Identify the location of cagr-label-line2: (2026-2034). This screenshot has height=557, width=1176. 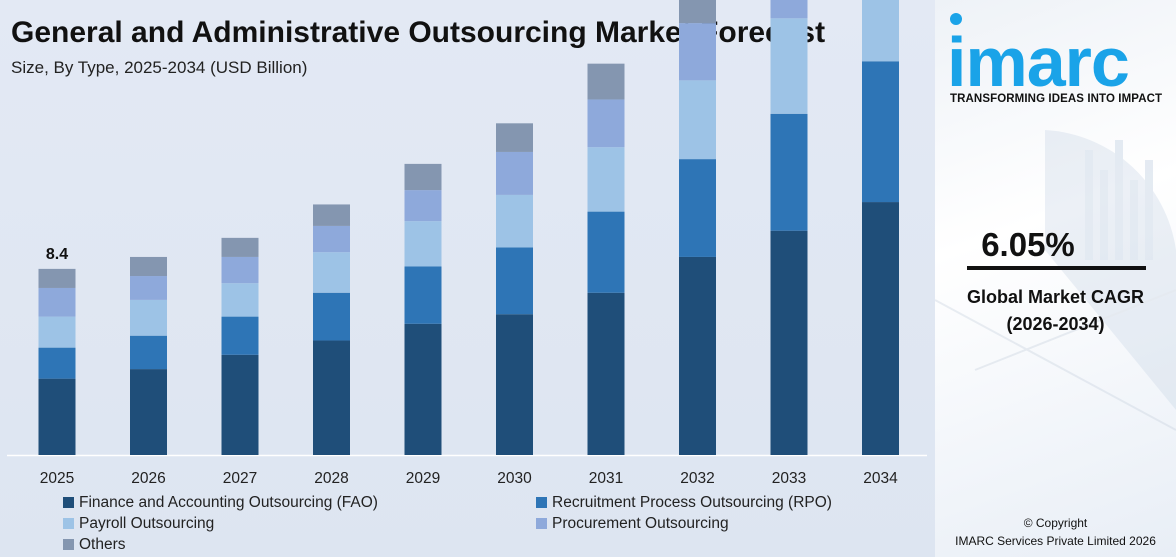
(1055, 324).